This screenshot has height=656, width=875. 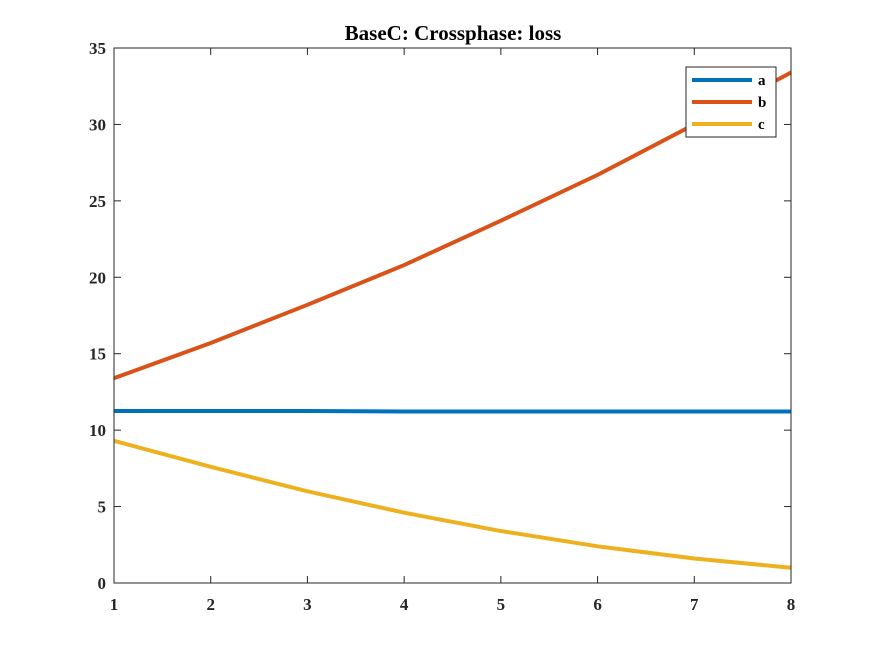 I want to click on y-tick-label: 35, so click(x=97, y=48).